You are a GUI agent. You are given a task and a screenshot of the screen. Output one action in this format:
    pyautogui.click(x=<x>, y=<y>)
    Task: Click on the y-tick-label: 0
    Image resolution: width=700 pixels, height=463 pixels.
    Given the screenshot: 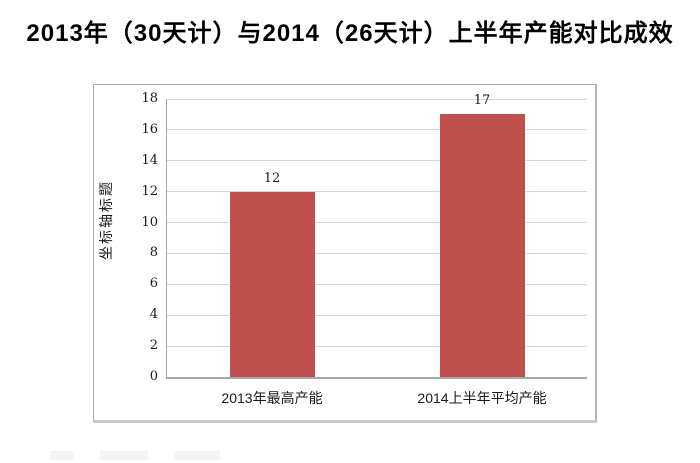 What is the action you would take?
    pyautogui.click(x=153, y=376)
    